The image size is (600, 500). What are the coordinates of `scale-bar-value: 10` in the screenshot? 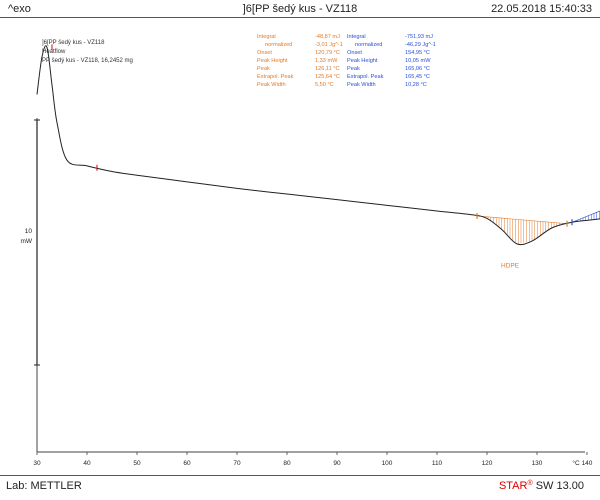 It's located at (29, 231).